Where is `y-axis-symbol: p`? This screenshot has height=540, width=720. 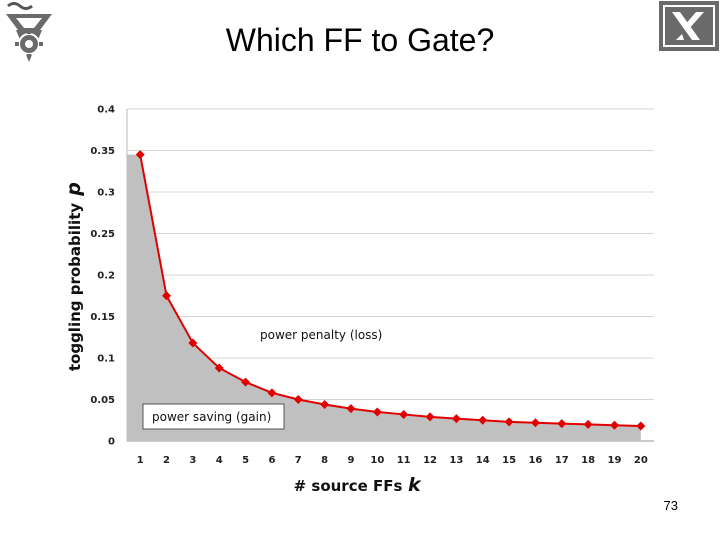
y-axis-symbol: p is located at coordinates (74, 189).